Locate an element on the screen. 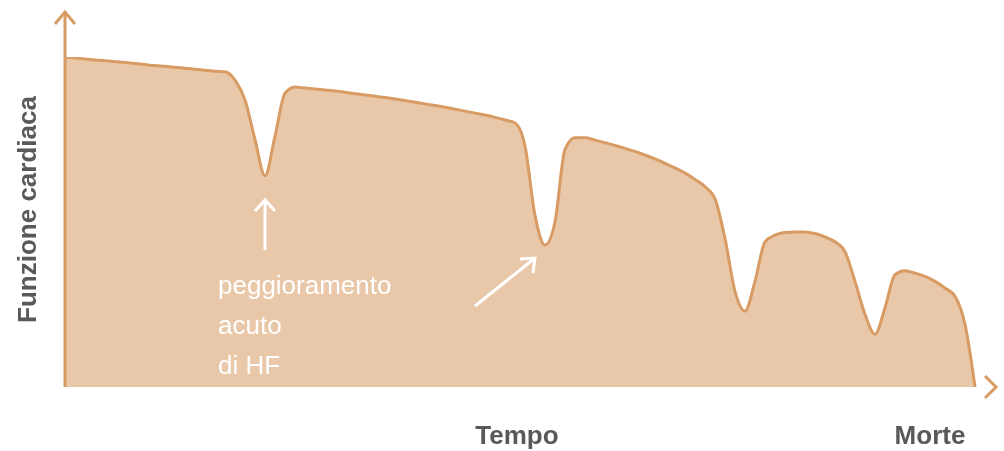  annotation: peggioramento acuto di HF is located at coordinates (305, 325).